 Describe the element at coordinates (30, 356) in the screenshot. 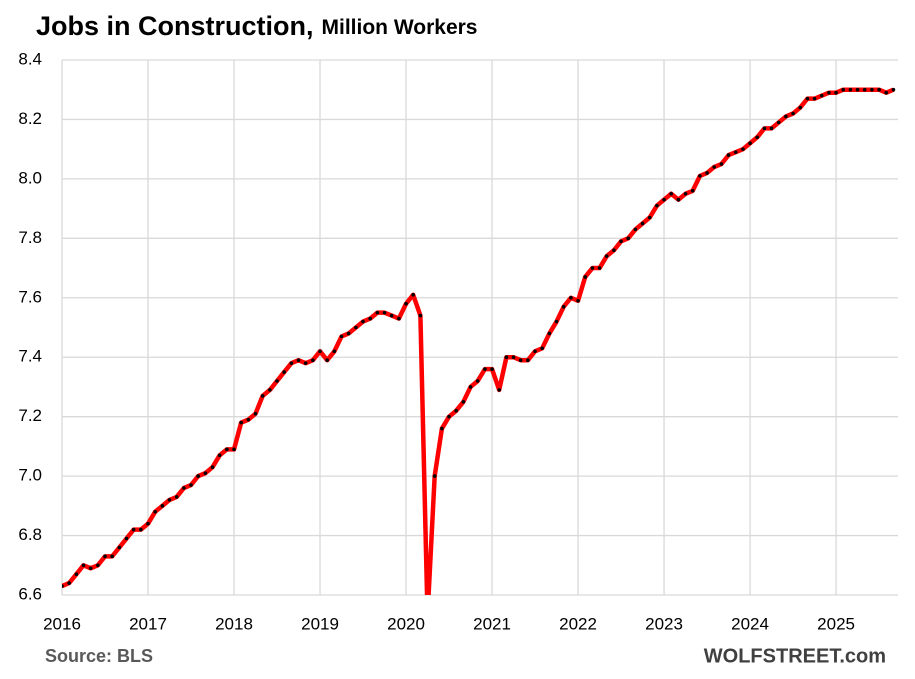

I see `y-tick-label: 7.4` at that location.